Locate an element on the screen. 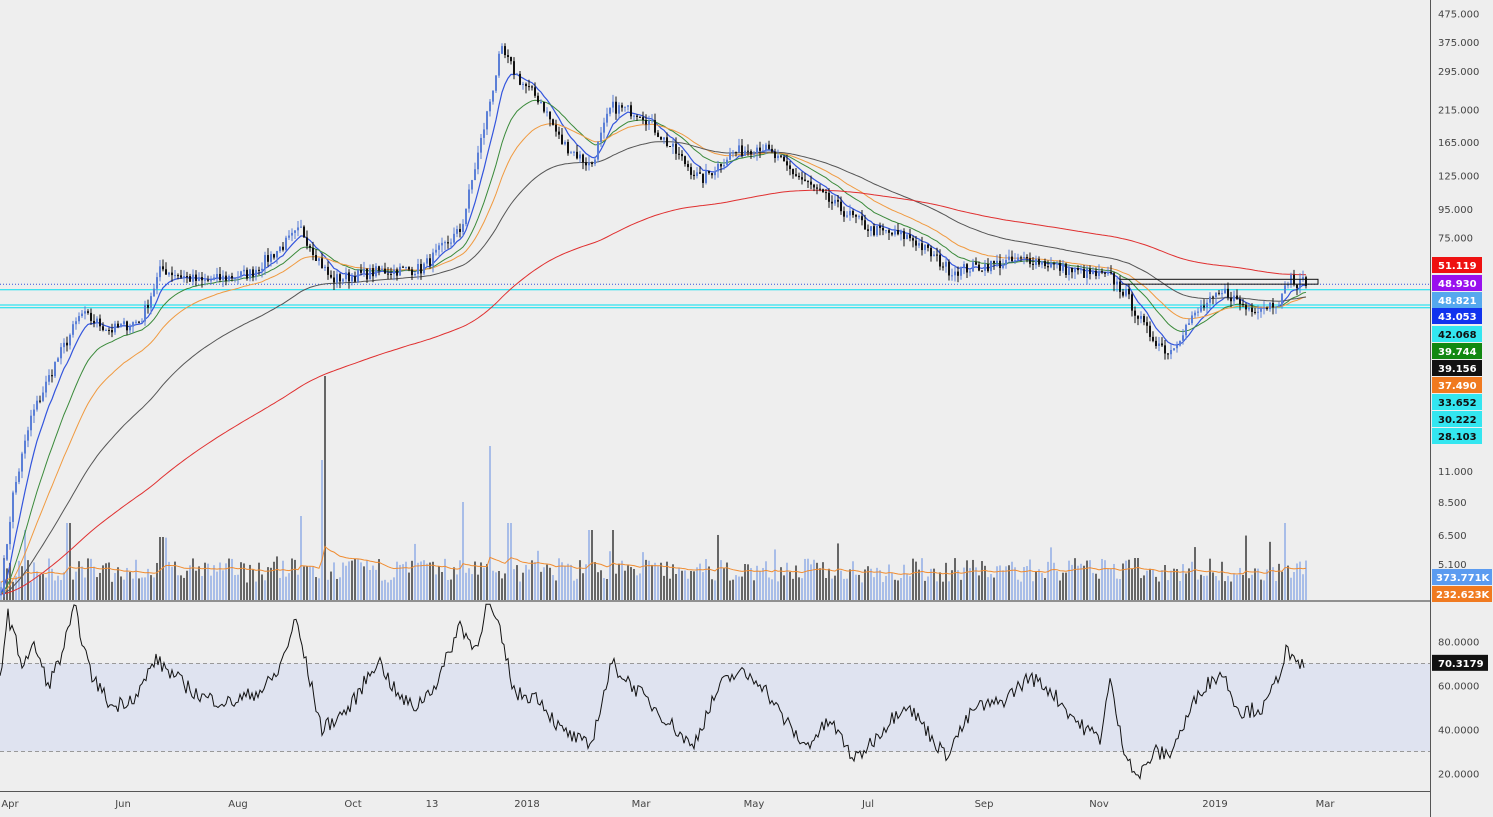 The image size is (1493, 817). price-badge: 28.103 is located at coordinates (1457, 436).